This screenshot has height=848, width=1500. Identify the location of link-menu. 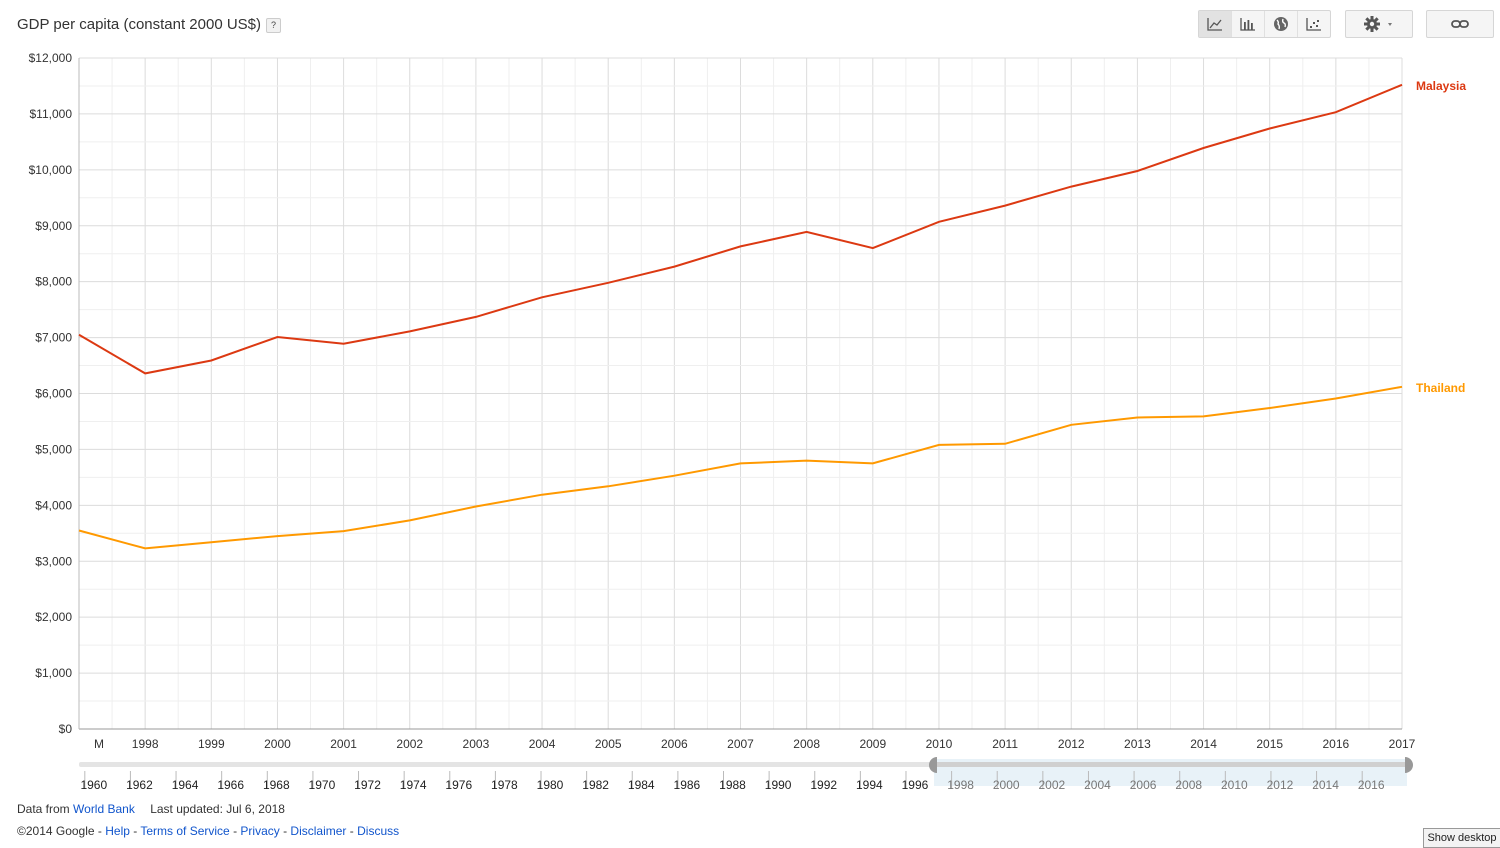
(1460, 24).